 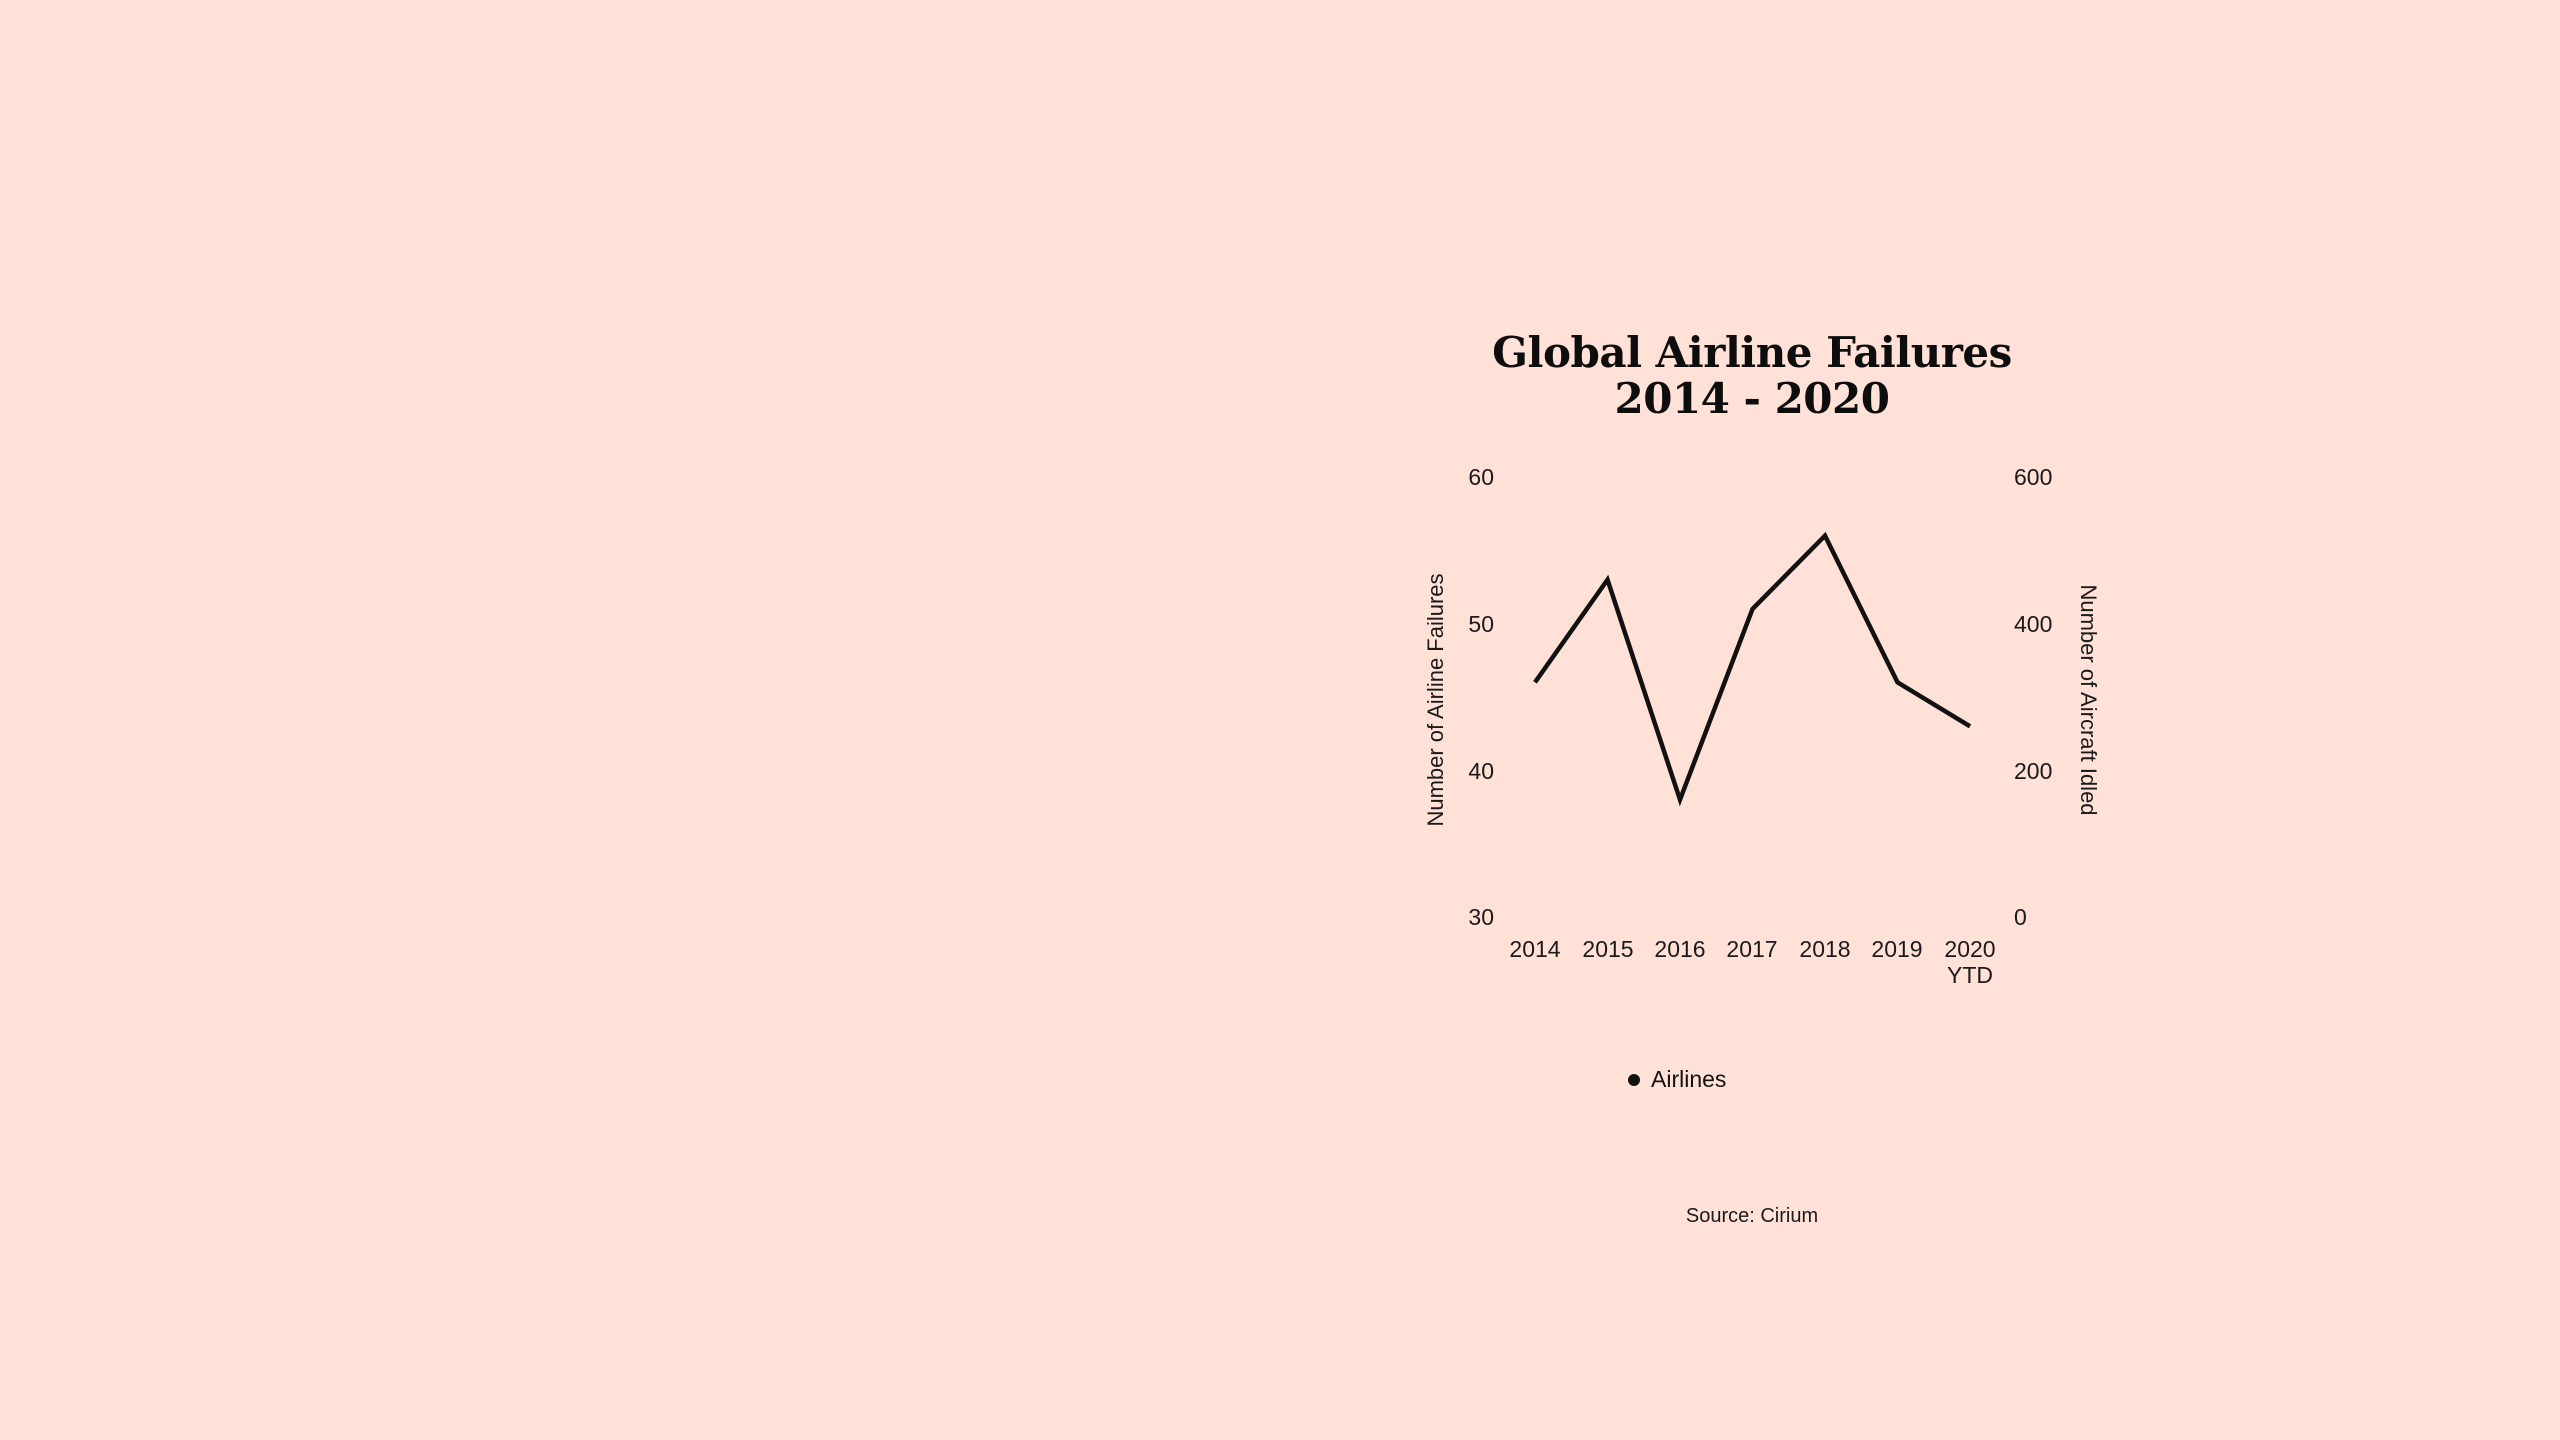 I want to click on legend: Airlines, so click(x=1677, y=1079).